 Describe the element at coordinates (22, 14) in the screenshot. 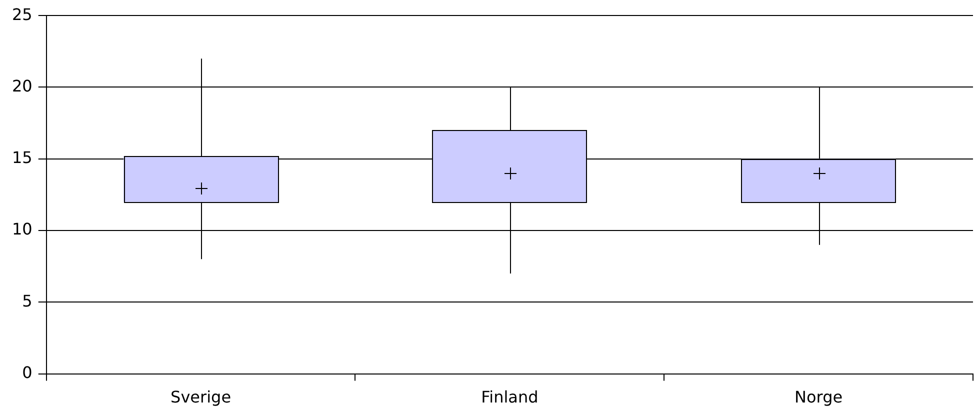

I see `y-tick-label: 25` at that location.